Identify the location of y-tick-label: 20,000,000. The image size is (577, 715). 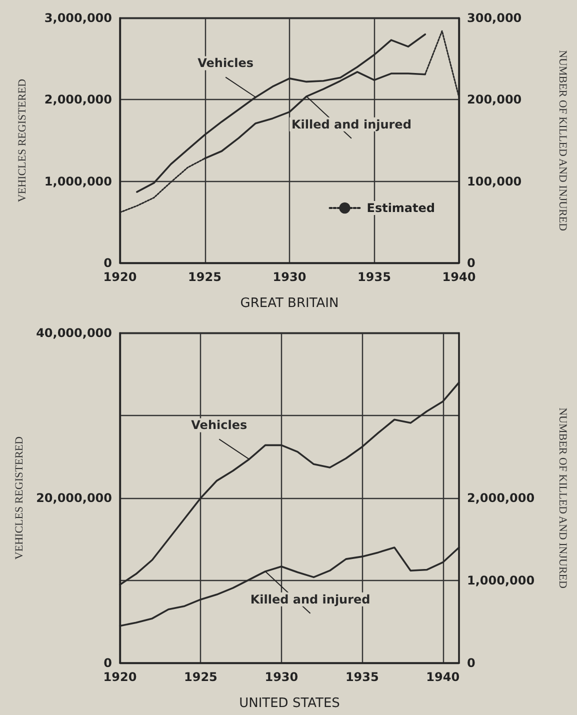
(74, 498).